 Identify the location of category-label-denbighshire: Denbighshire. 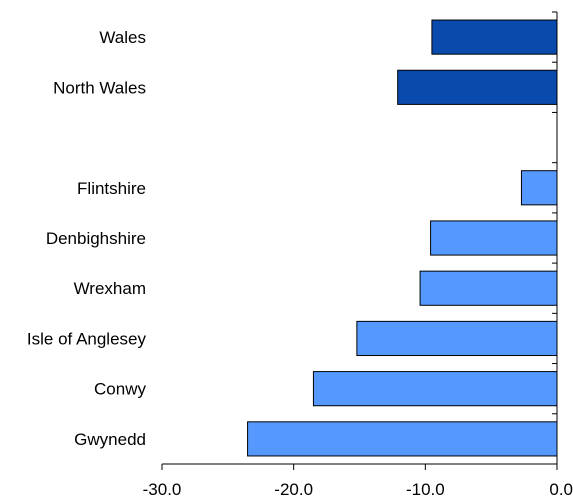
(96, 238).